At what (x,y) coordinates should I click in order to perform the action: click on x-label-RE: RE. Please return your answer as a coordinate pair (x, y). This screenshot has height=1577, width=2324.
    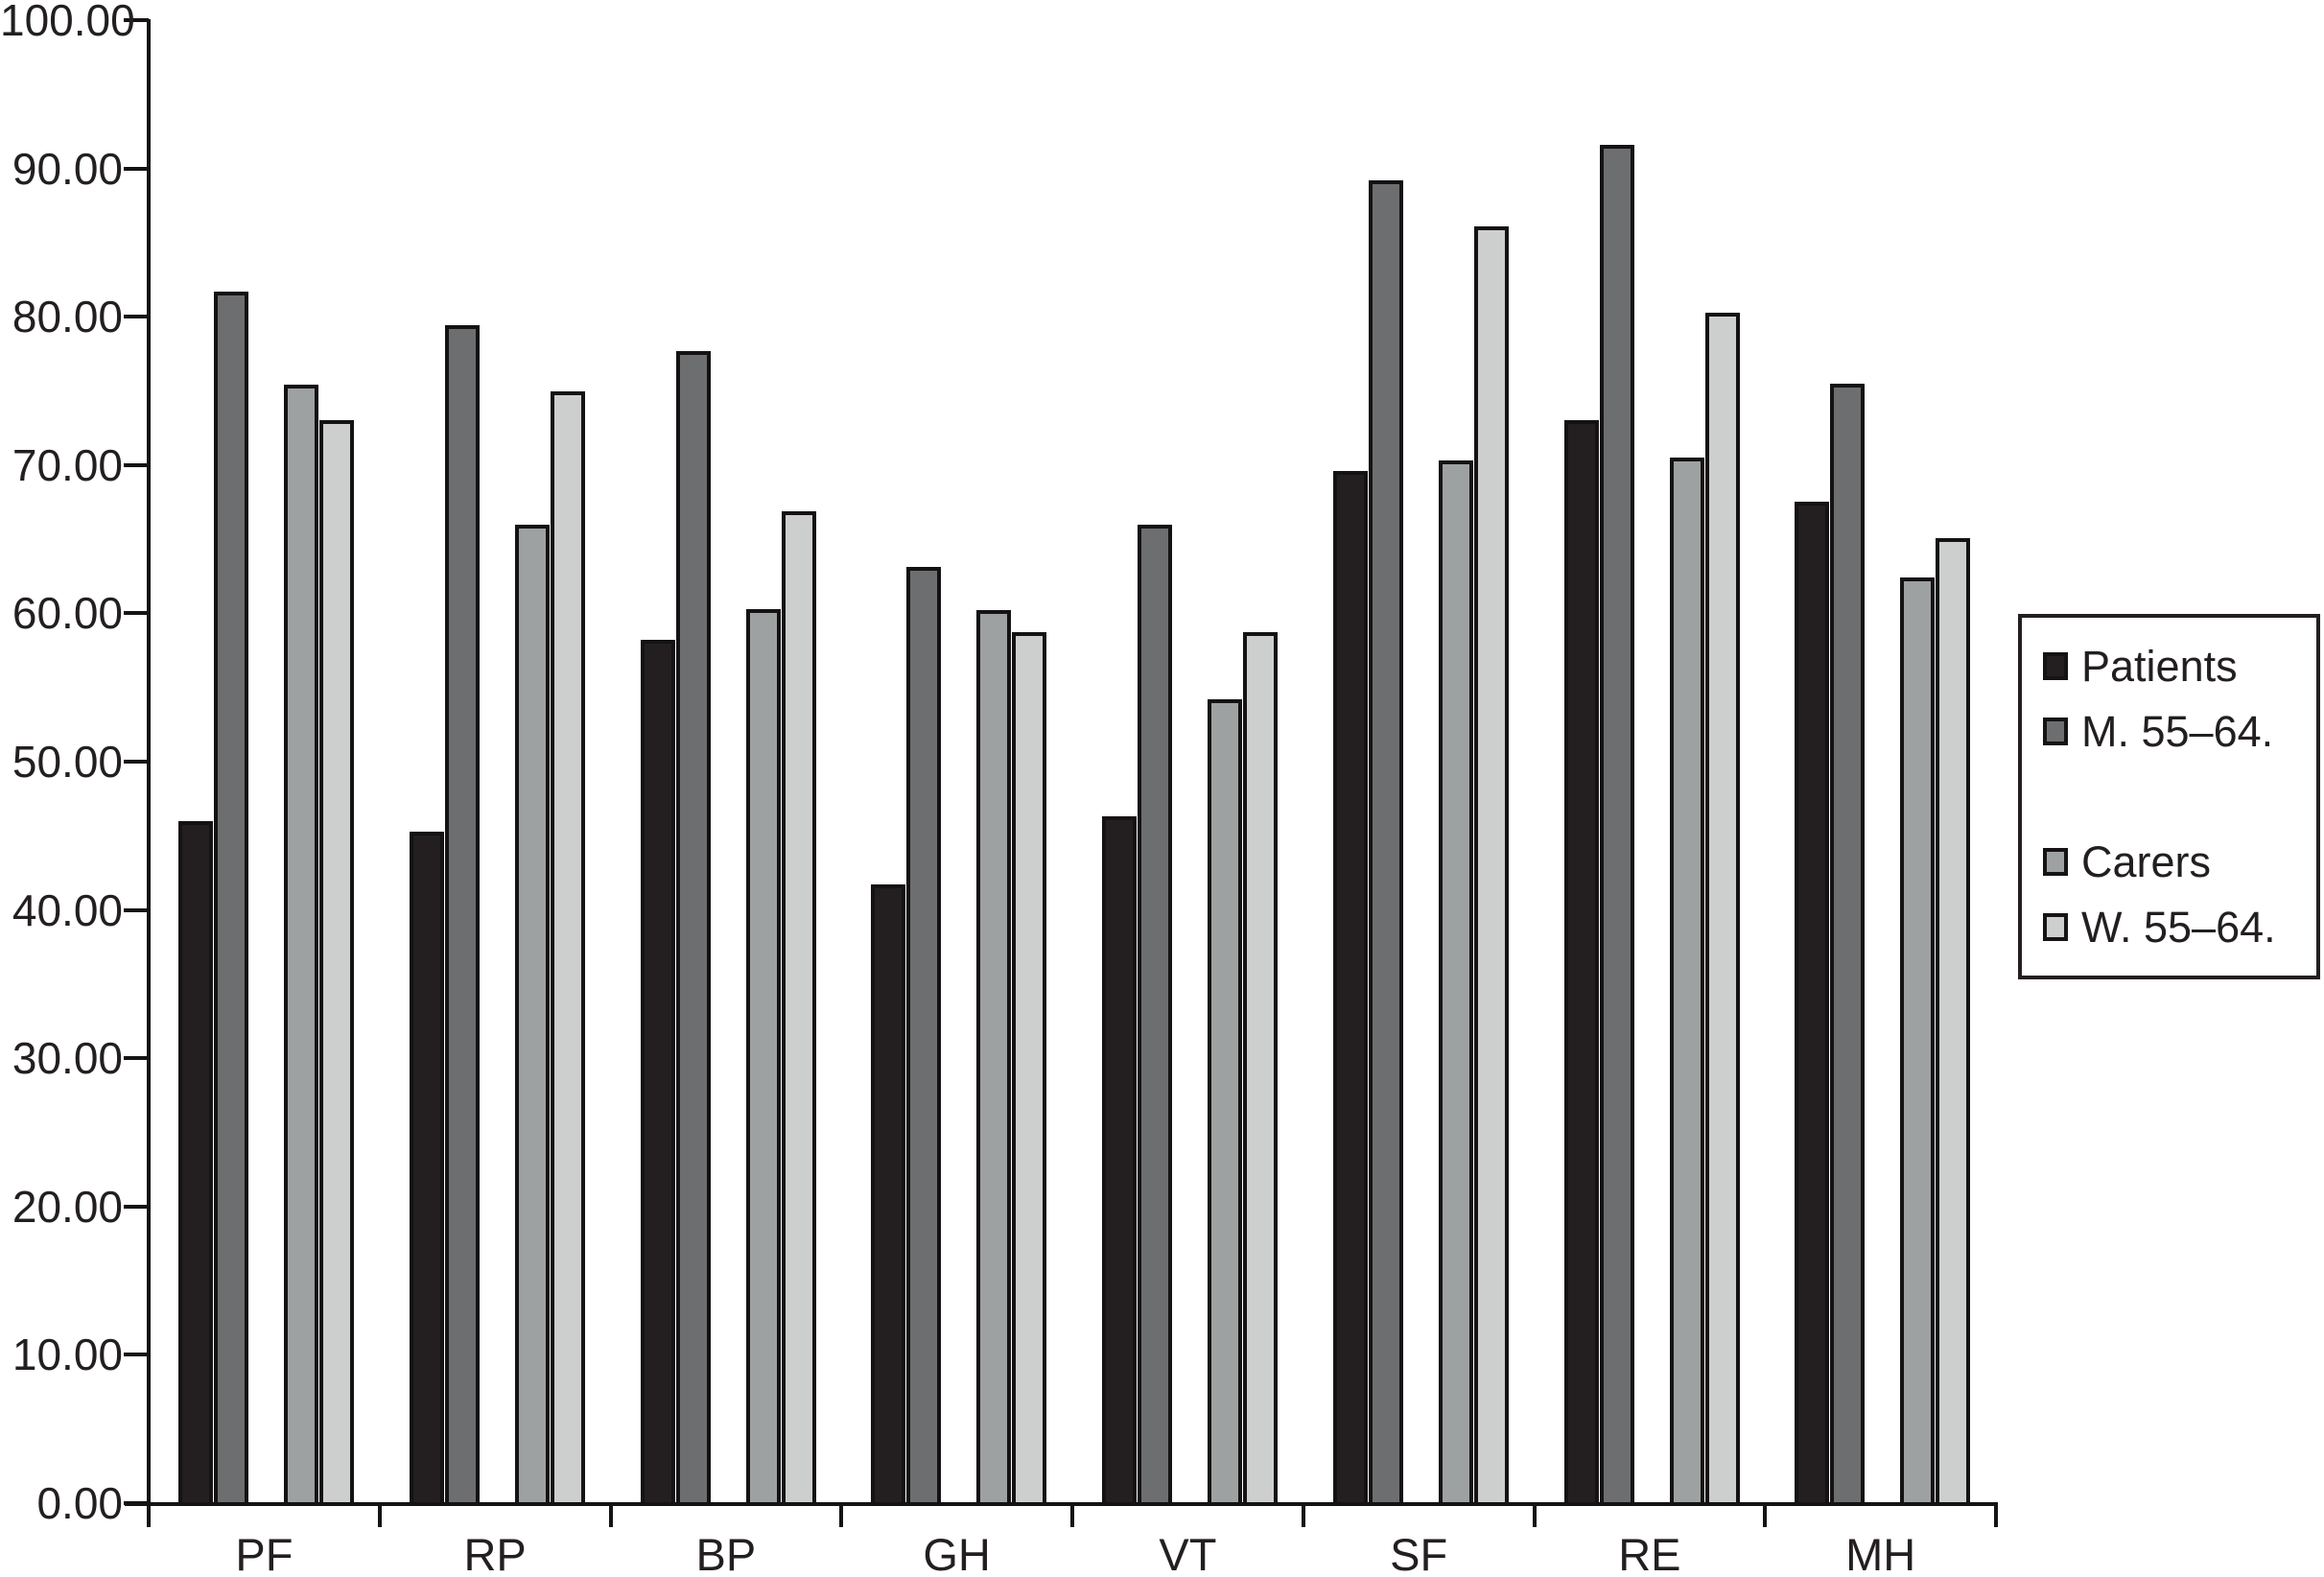
    Looking at the image, I should click on (1649, 1553).